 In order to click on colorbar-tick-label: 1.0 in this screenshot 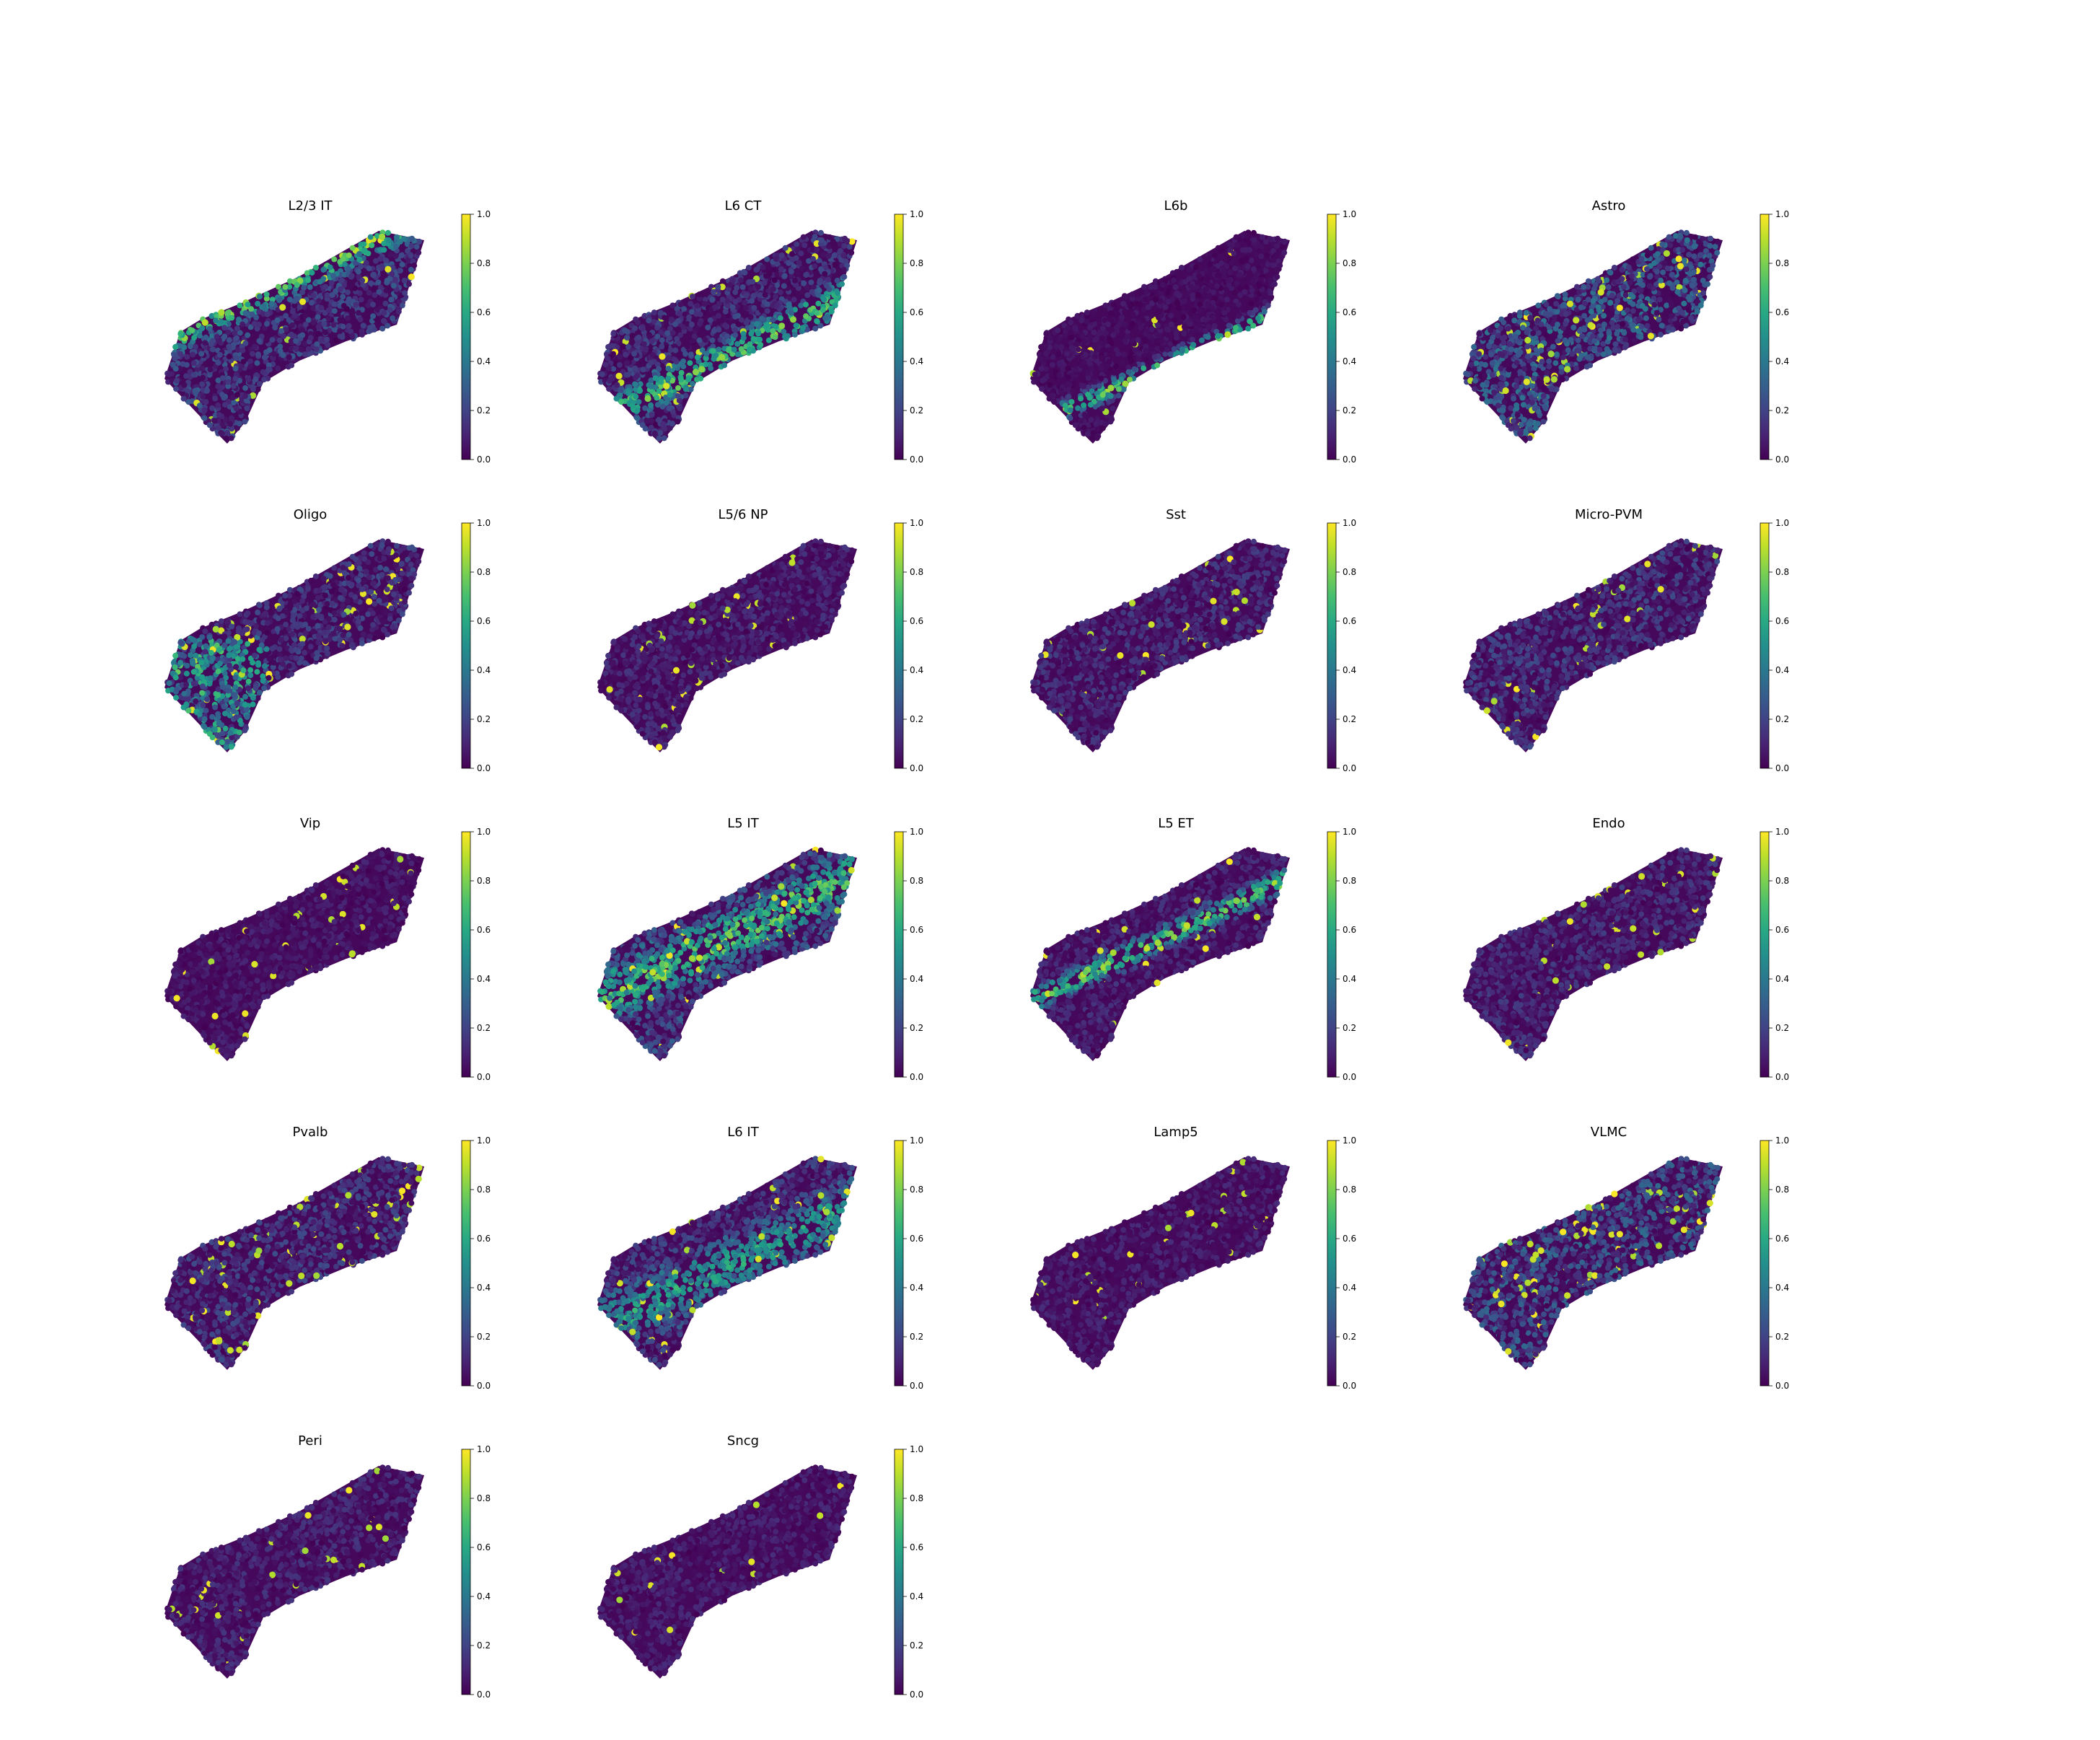, I will do `click(1782, 214)`.